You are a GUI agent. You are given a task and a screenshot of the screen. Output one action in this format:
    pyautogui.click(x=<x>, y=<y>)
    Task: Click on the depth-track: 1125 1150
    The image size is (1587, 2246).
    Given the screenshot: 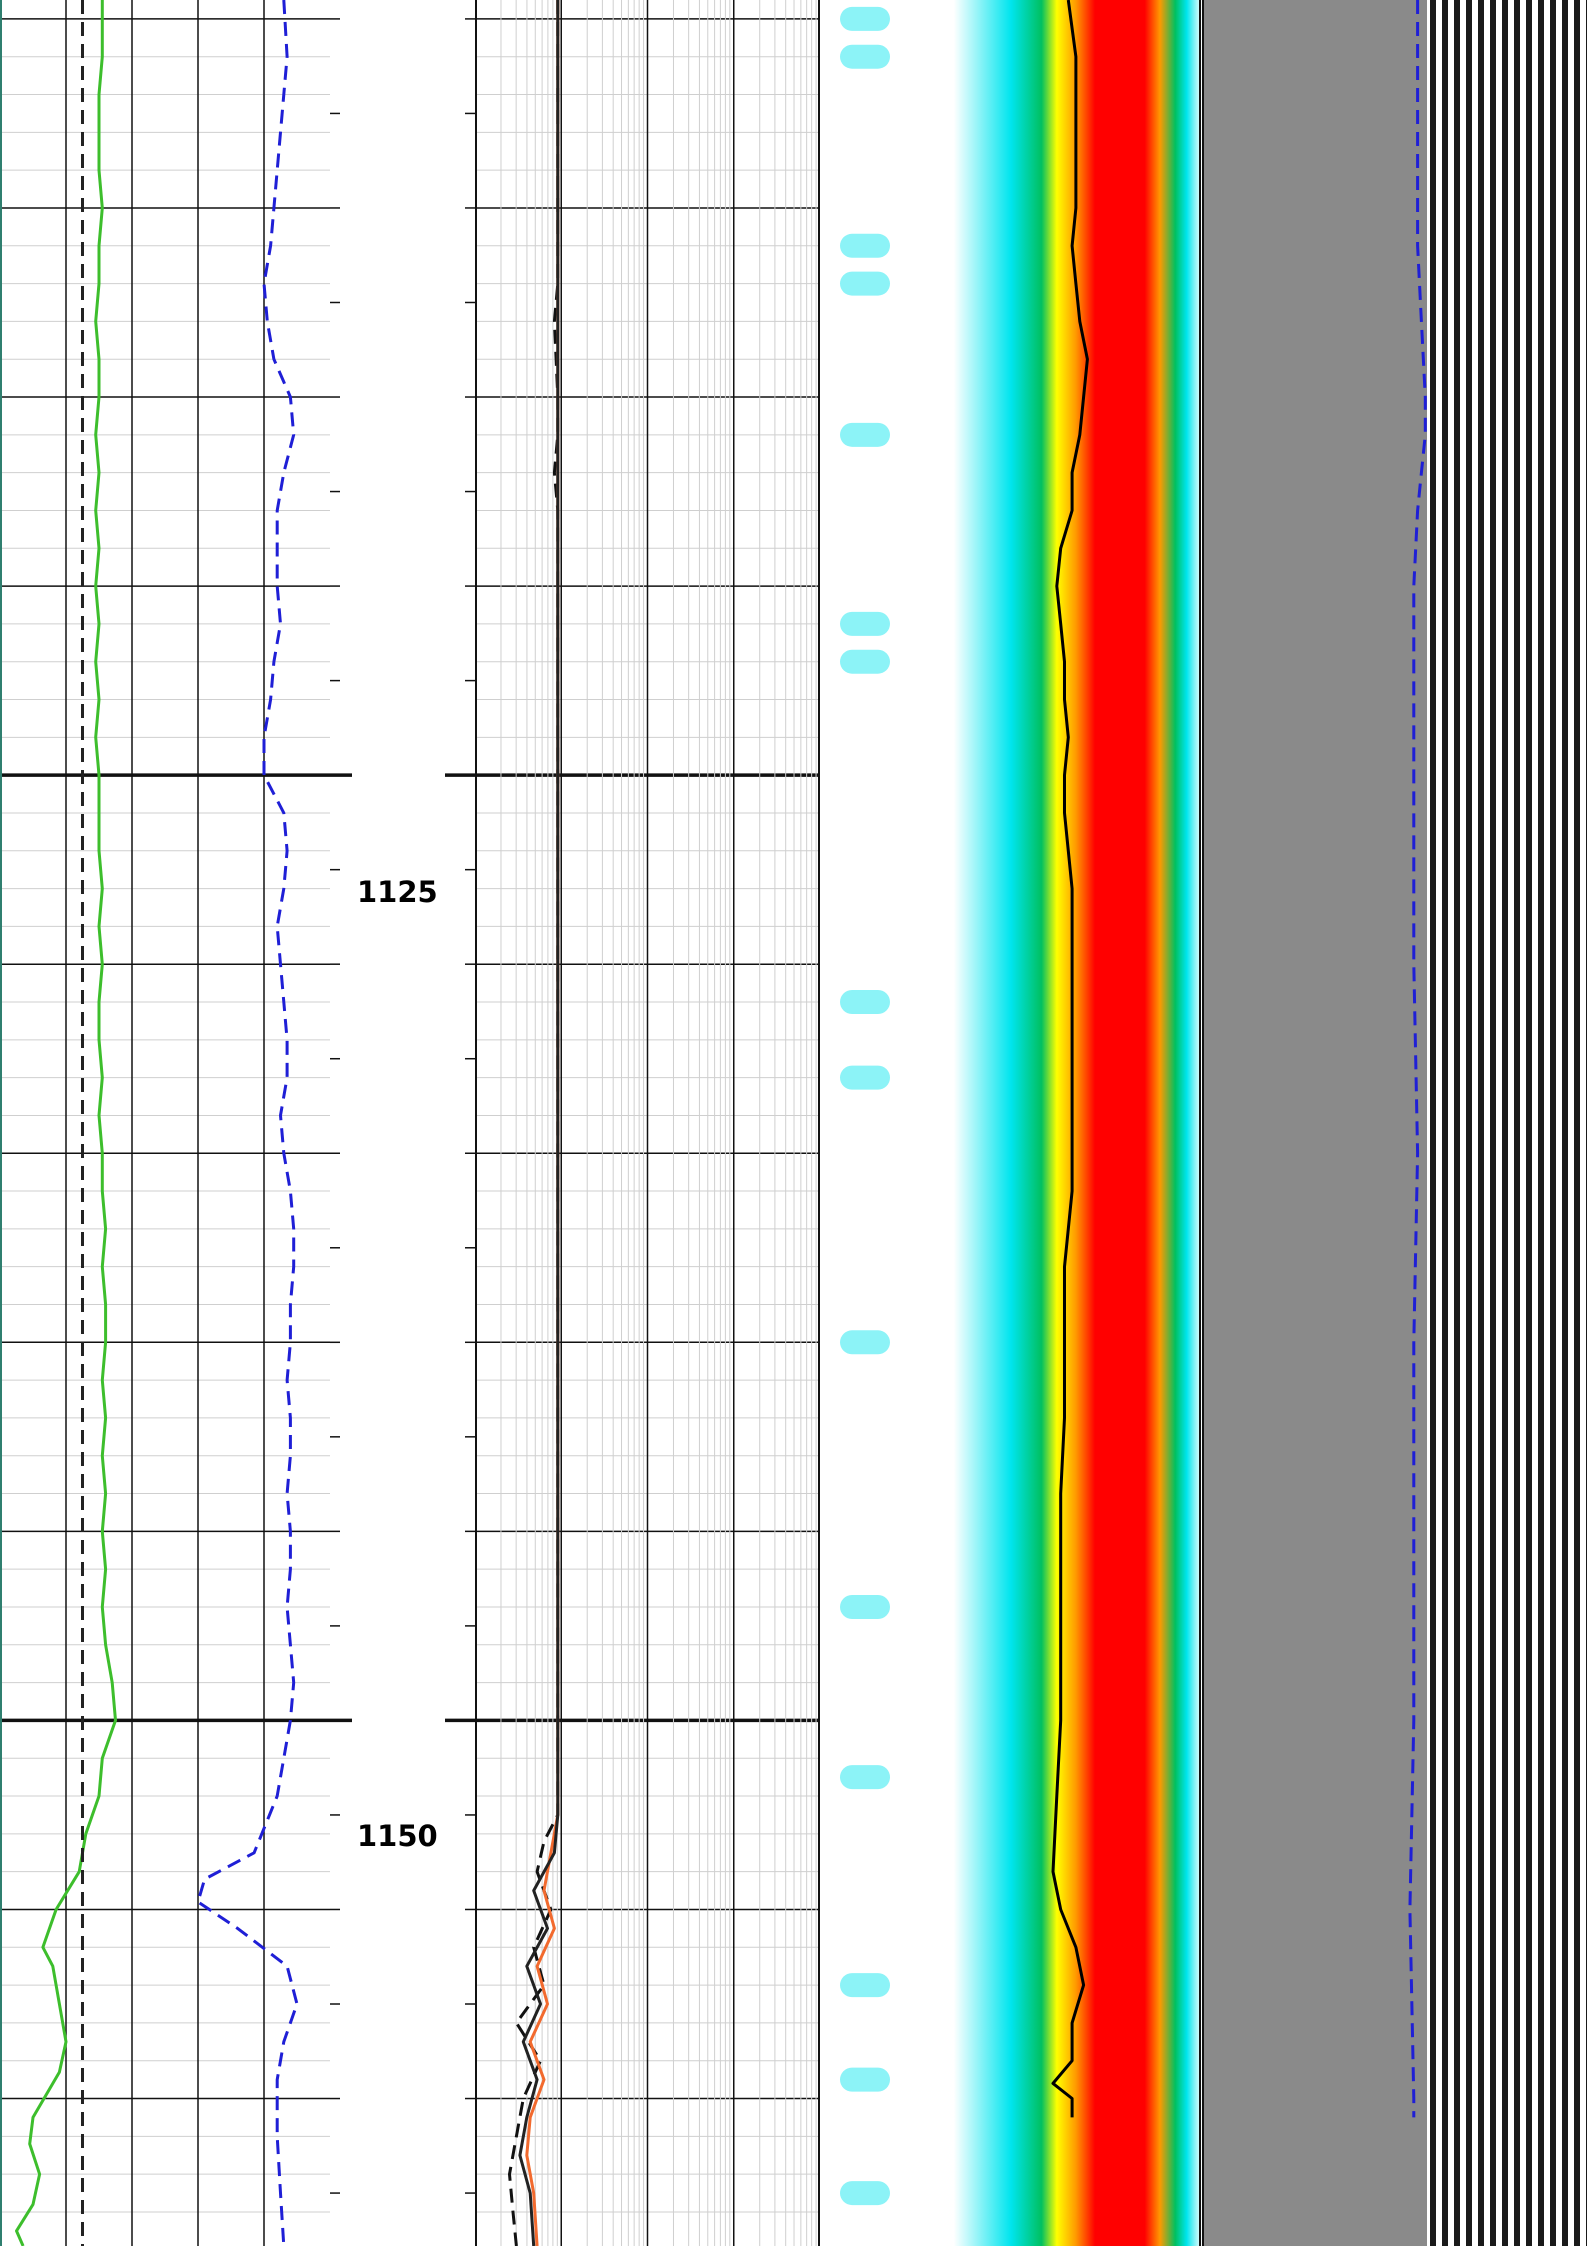 What is the action you would take?
    pyautogui.click(x=402, y=1123)
    